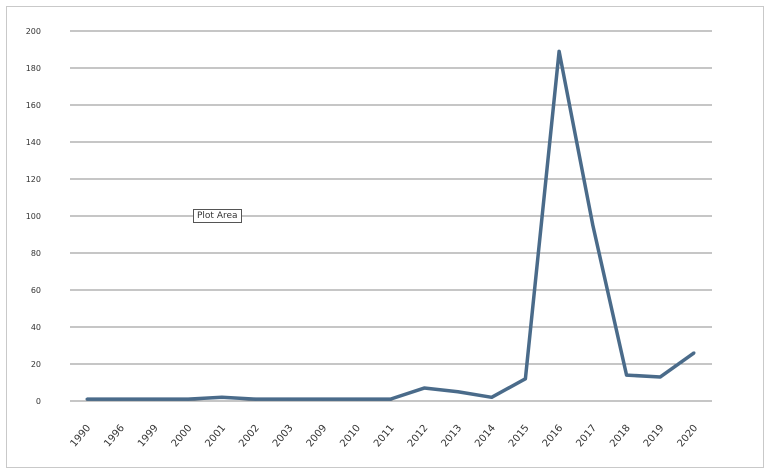  What do you see at coordinates (485, 436) in the screenshot?
I see `x-tick-label: 2014` at bounding box center [485, 436].